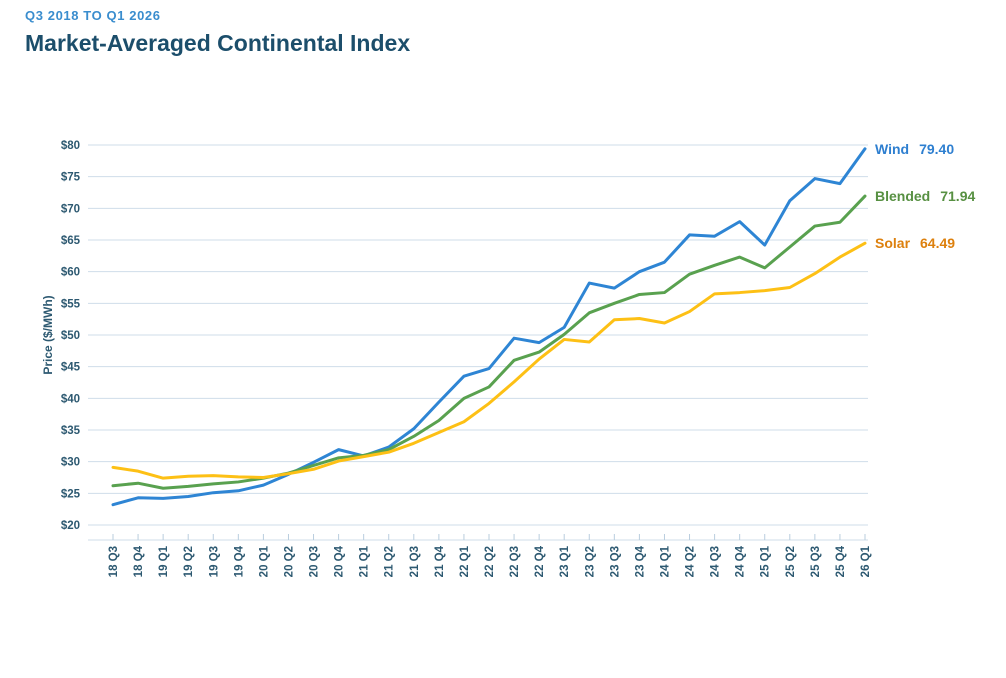 Image resolution: width=1006 pixels, height=678 pixels. What do you see at coordinates (70, 146) in the screenshot?
I see `y-axis-tick-label: $80` at bounding box center [70, 146].